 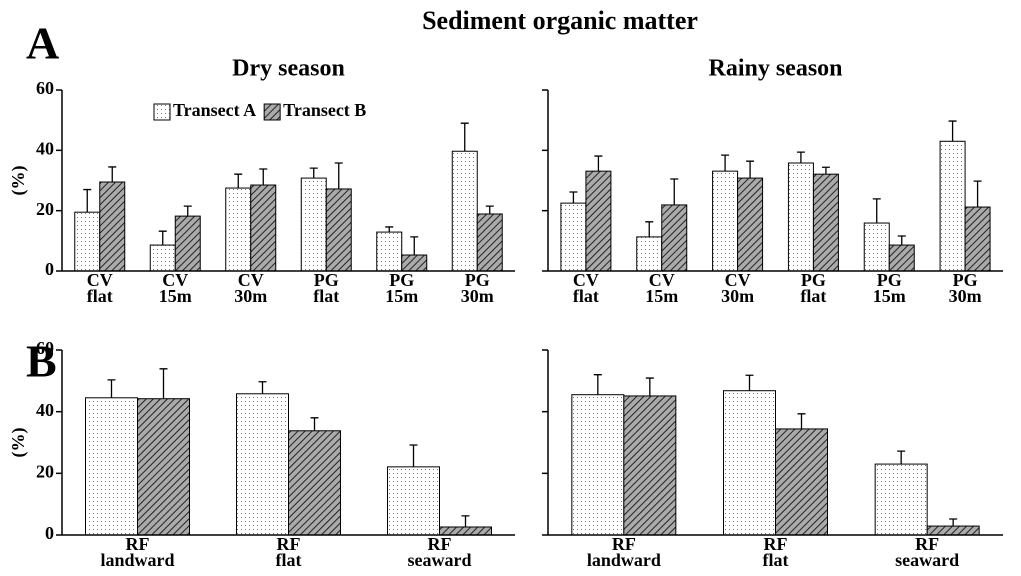 What do you see at coordinates (288, 69) in the screenshot?
I see `panel-title: Dry season` at bounding box center [288, 69].